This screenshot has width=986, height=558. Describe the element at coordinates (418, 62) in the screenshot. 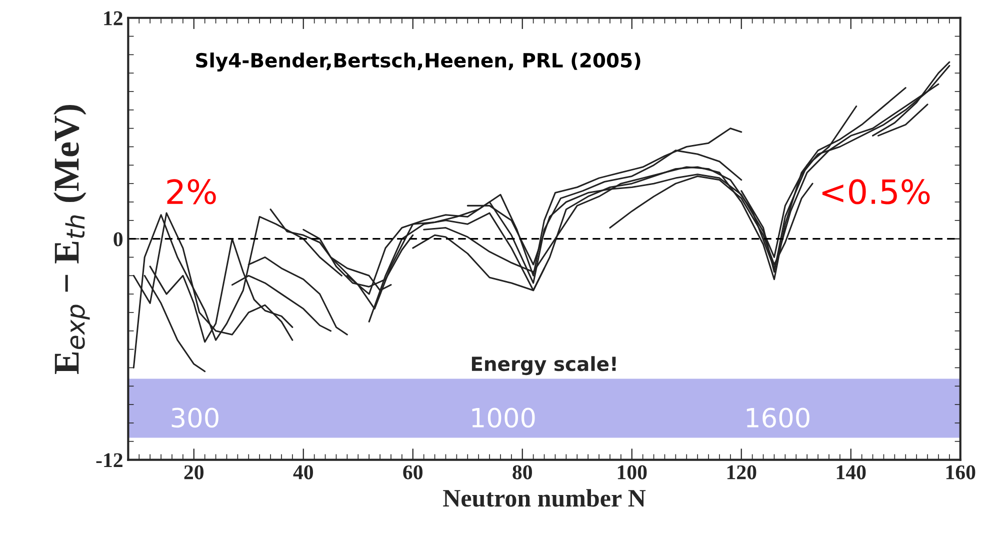

I see `annotation: Sly4-Bender,Bertsch,Heenen, PRL (2005)` at that location.